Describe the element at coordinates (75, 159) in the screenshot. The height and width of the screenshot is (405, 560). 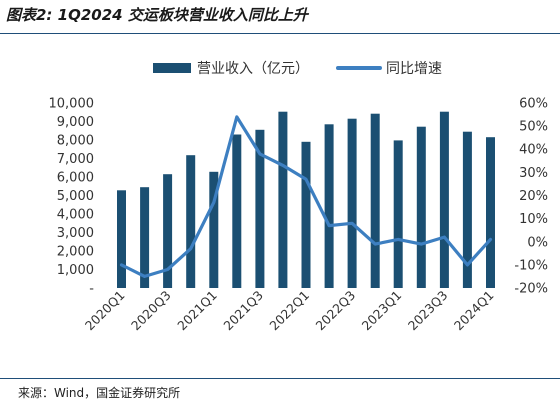
I see `y-left-tick-label: 7,000` at that location.